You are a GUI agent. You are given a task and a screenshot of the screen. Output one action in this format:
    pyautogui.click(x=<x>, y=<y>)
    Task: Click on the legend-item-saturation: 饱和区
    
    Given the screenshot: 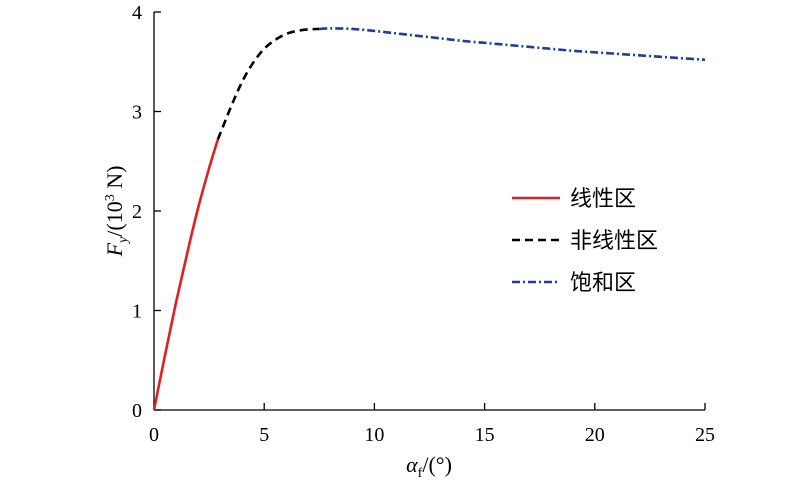 What is the action you would take?
    pyautogui.click(x=574, y=283)
    